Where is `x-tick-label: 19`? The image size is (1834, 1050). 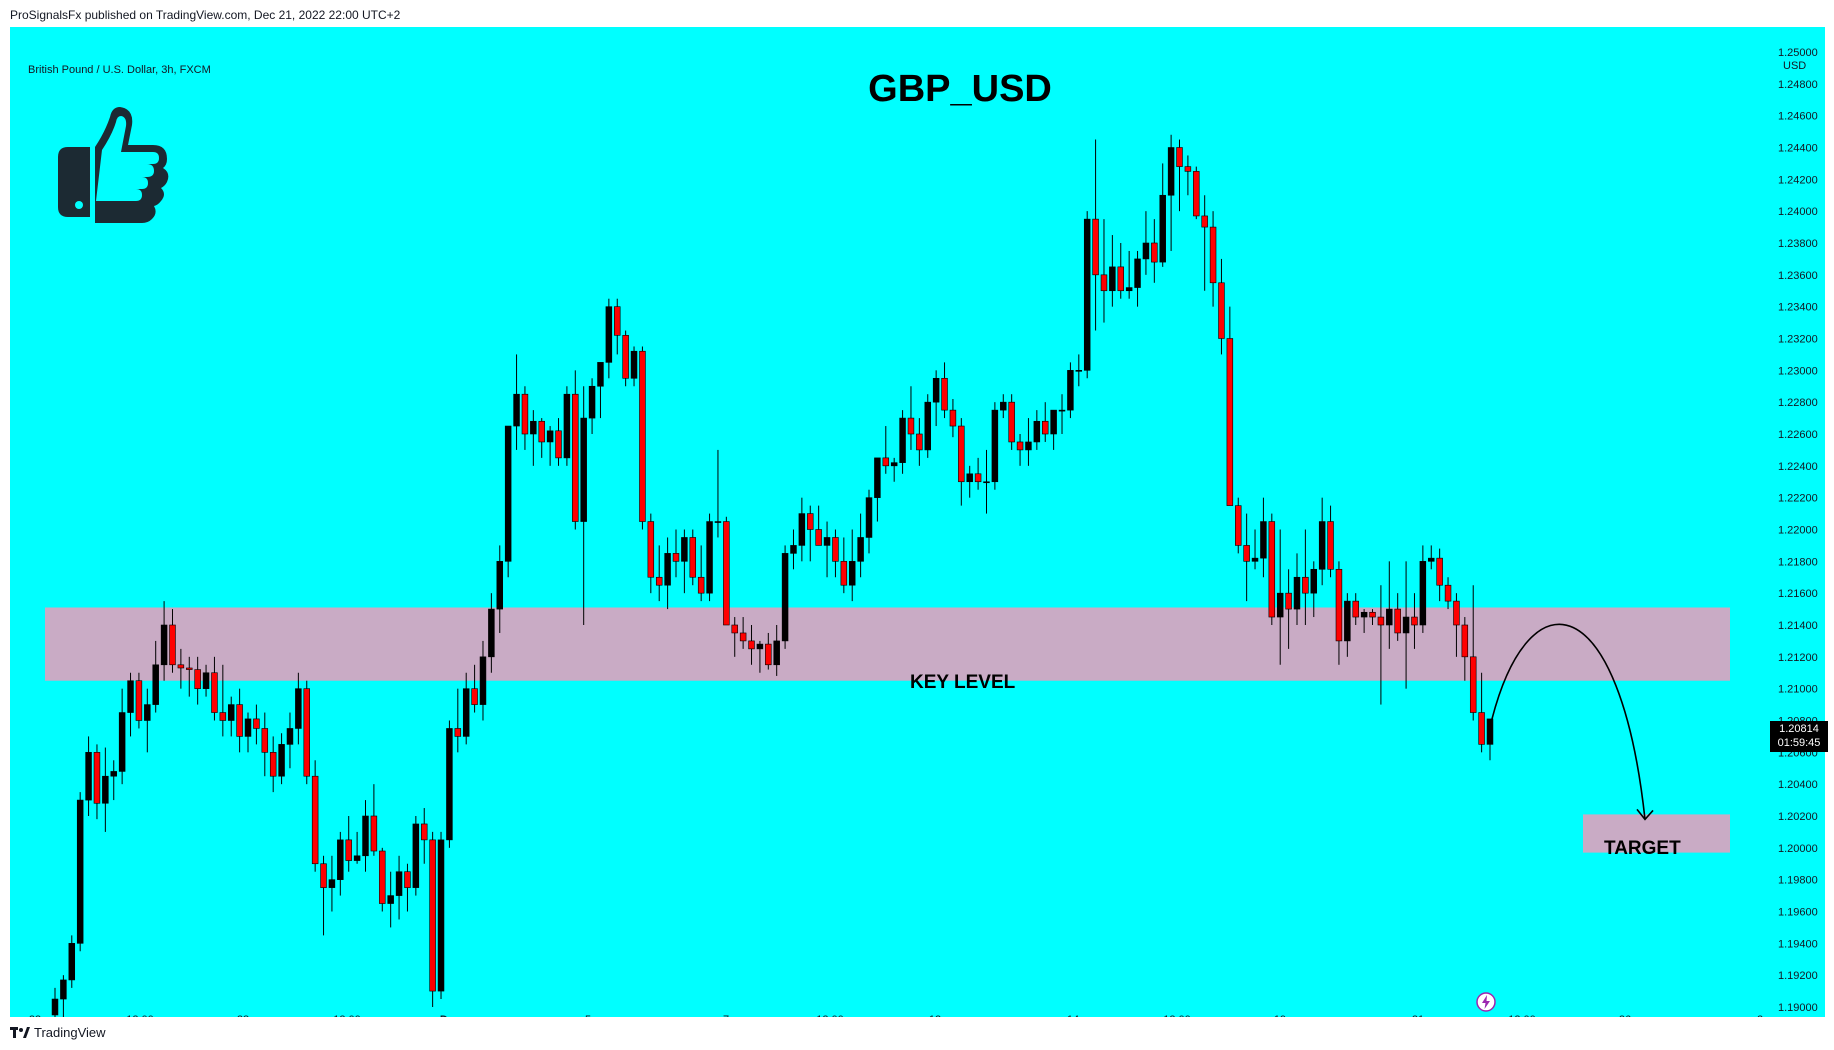 x-tick-label: 19 is located at coordinates (1280, 1015).